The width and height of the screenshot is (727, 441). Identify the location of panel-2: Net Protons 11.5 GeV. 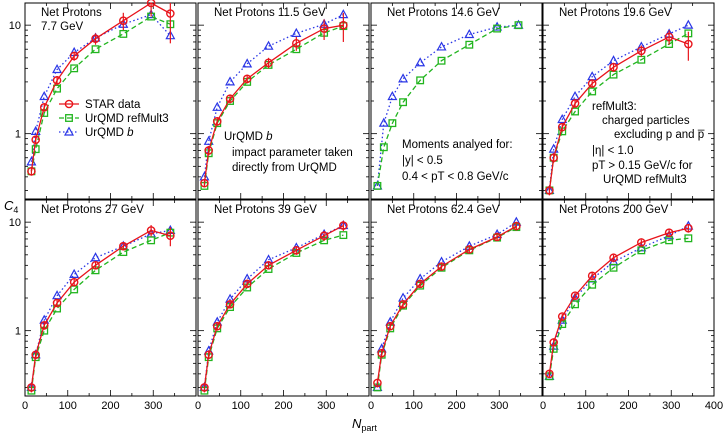
(283, 101).